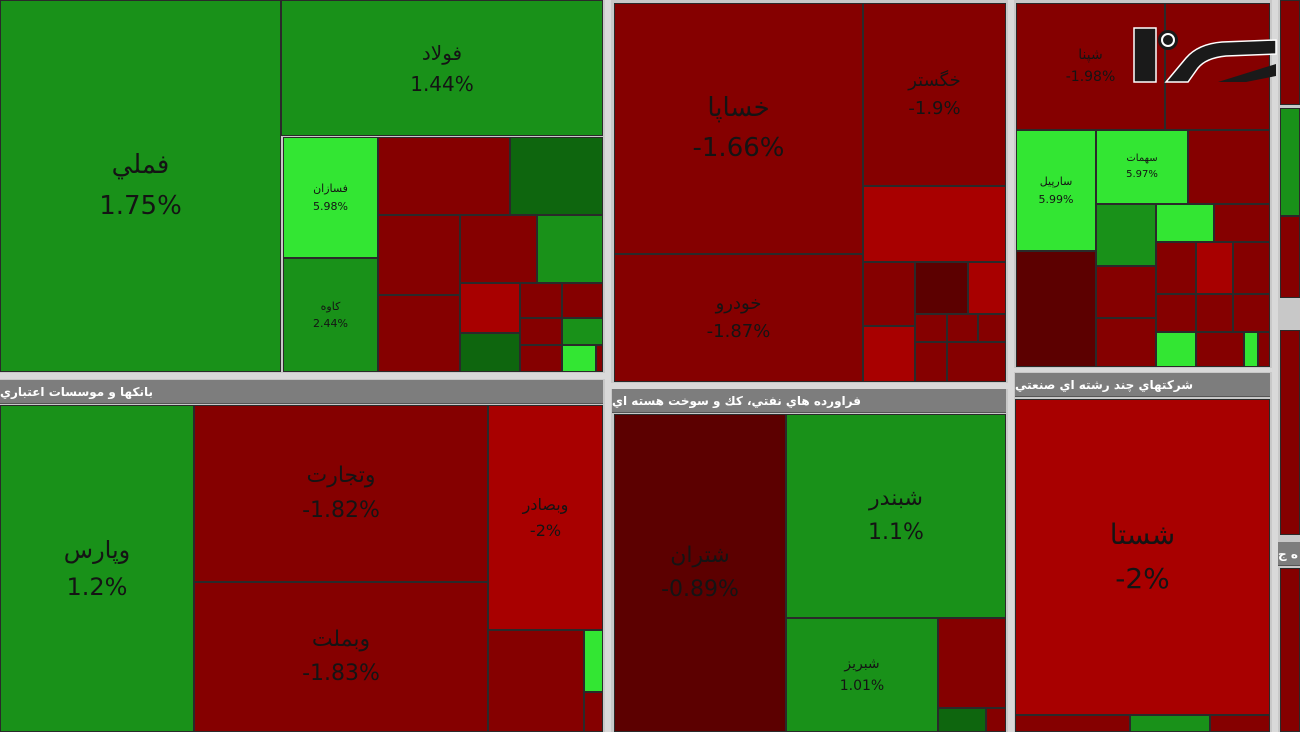 This screenshot has height=732, width=1300. What do you see at coordinates (738, 128) in the screenshot?
I see `stock-tile: خساپا -1.66%` at bounding box center [738, 128].